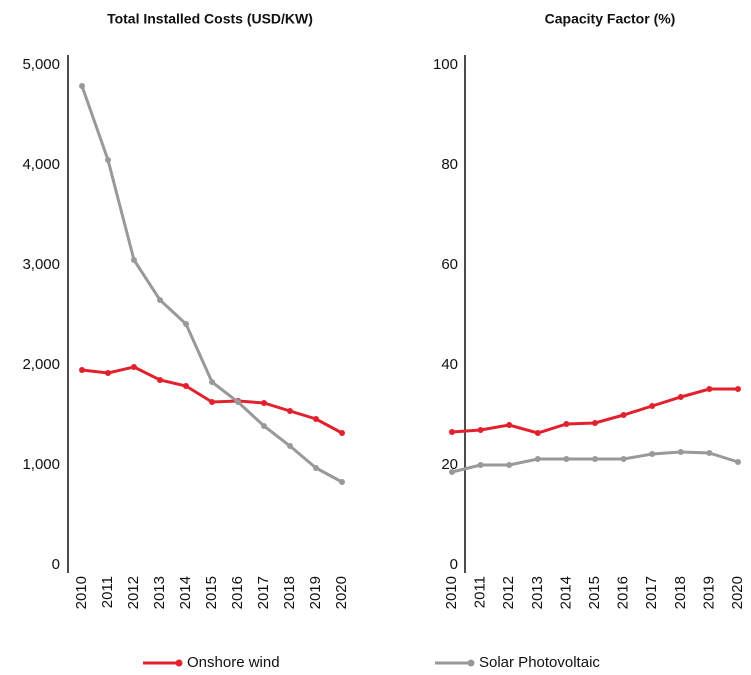 The image size is (751, 675). Describe the element at coordinates (233, 662) in the screenshot. I see `legend-label: Onshore wind` at that location.